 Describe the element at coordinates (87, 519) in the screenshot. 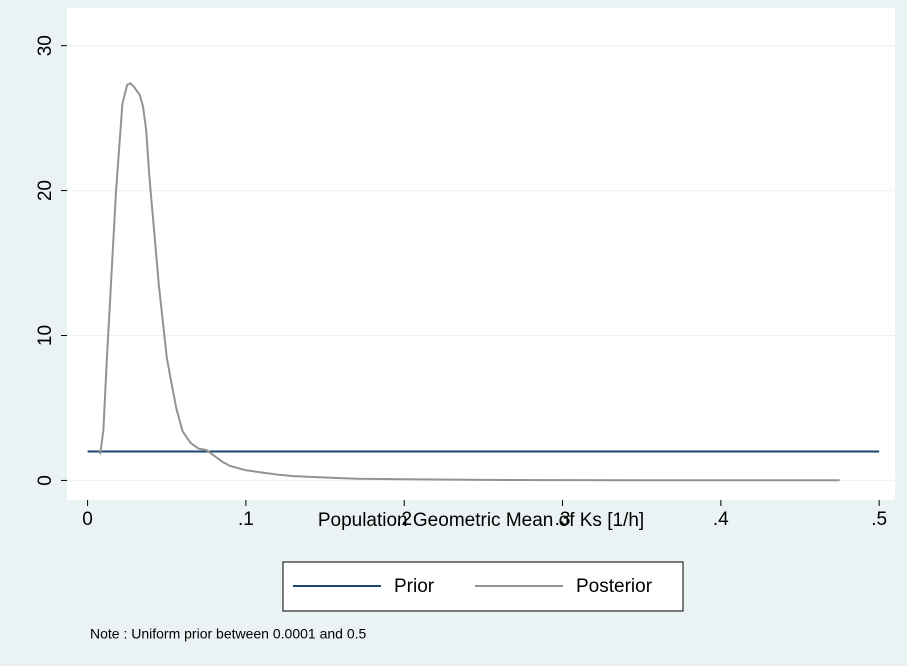

I see `x-tick-label: 0` at that location.